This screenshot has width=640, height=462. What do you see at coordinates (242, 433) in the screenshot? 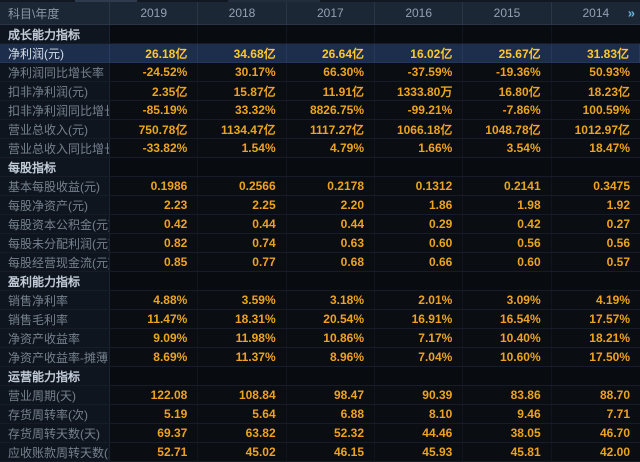
I see `cell-value: 63.82` at bounding box center [242, 433].